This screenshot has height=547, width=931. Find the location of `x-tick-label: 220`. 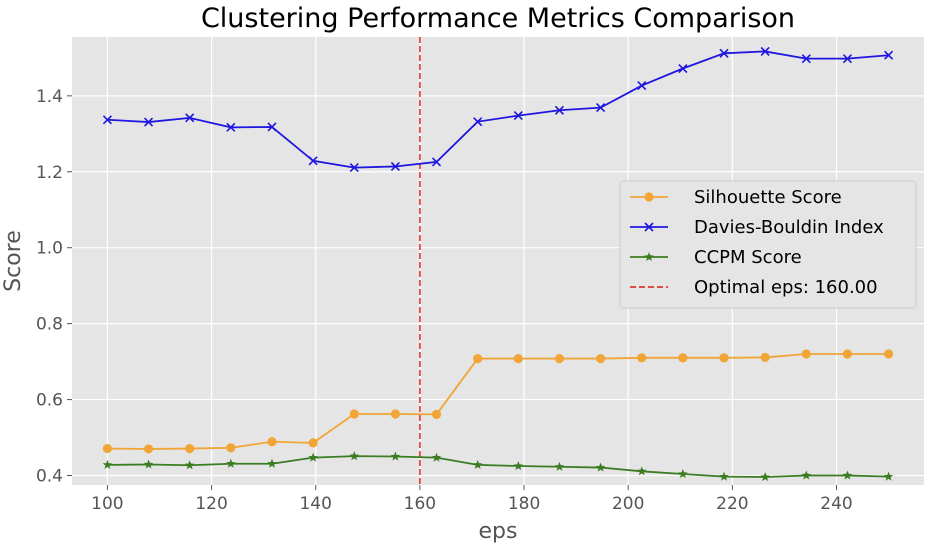

x-tick-label: 220 is located at coordinates (732, 504).